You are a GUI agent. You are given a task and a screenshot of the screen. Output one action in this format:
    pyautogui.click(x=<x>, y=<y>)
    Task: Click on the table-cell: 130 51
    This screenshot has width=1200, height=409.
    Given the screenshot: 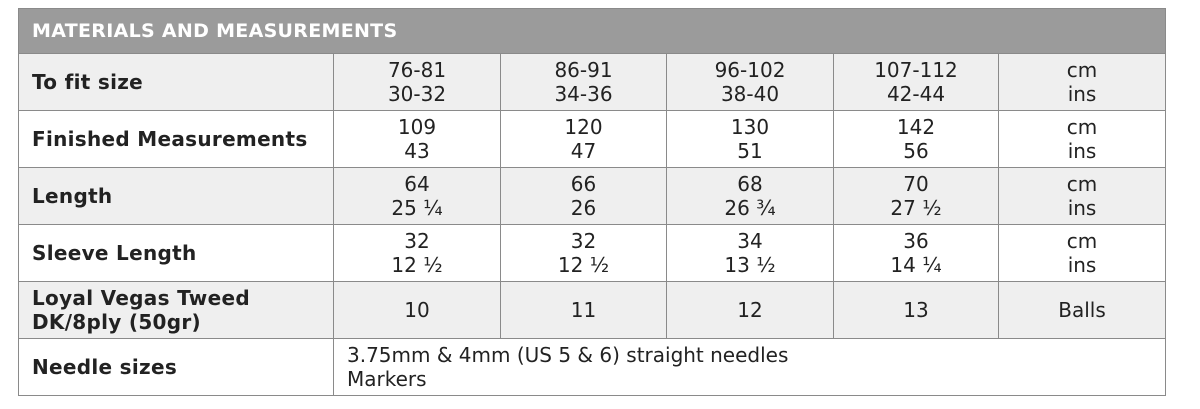 What is the action you would take?
    pyautogui.click(x=750, y=139)
    